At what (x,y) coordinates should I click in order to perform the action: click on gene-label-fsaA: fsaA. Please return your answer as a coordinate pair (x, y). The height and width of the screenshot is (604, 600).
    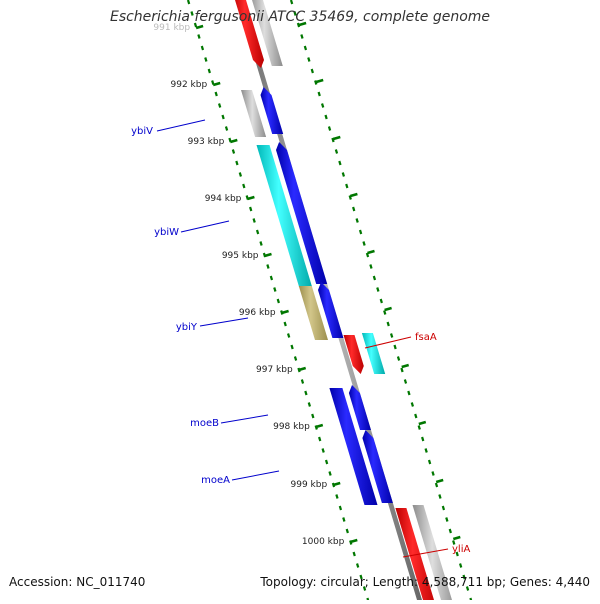
    Looking at the image, I should click on (426, 337).